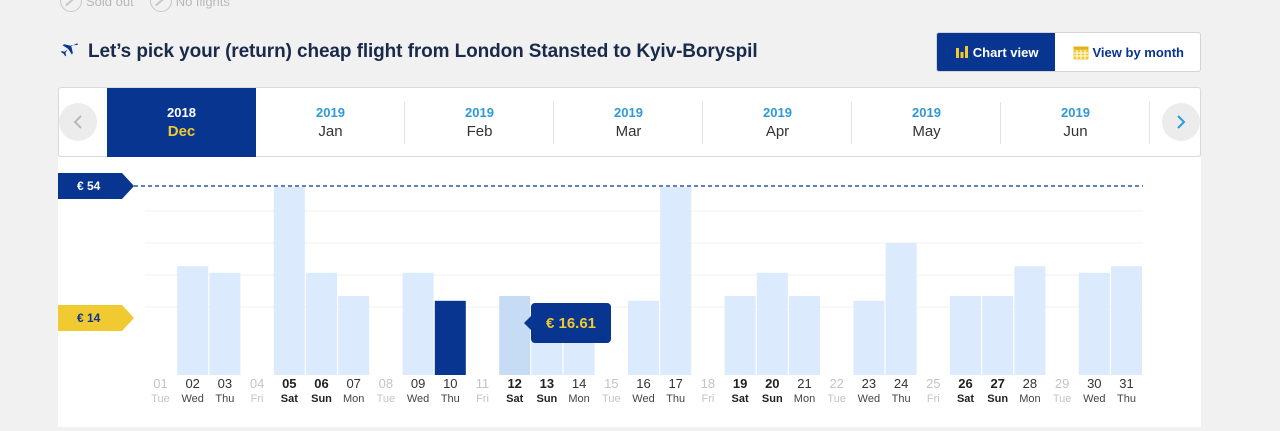 This screenshot has width=1280, height=431. What do you see at coordinates (479, 122) in the screenshot?
I see `month-tab-feb-2019: 2019 Feb` at bounding box center [479, 122].